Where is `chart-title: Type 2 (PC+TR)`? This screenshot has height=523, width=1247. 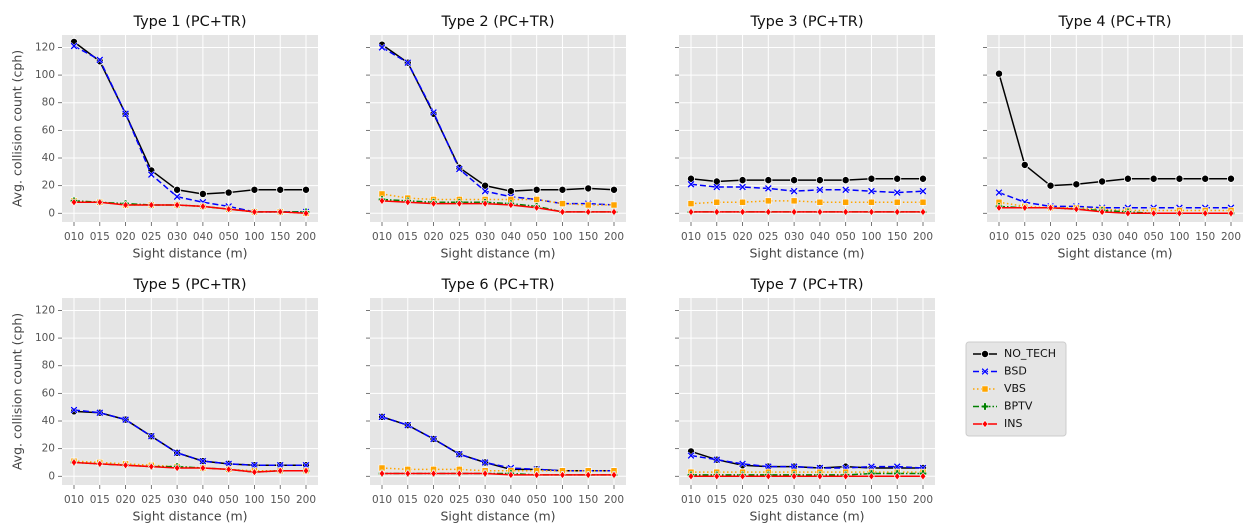
chart-title: Type 2 (PC+TR) is located at coordinates (497, 22).